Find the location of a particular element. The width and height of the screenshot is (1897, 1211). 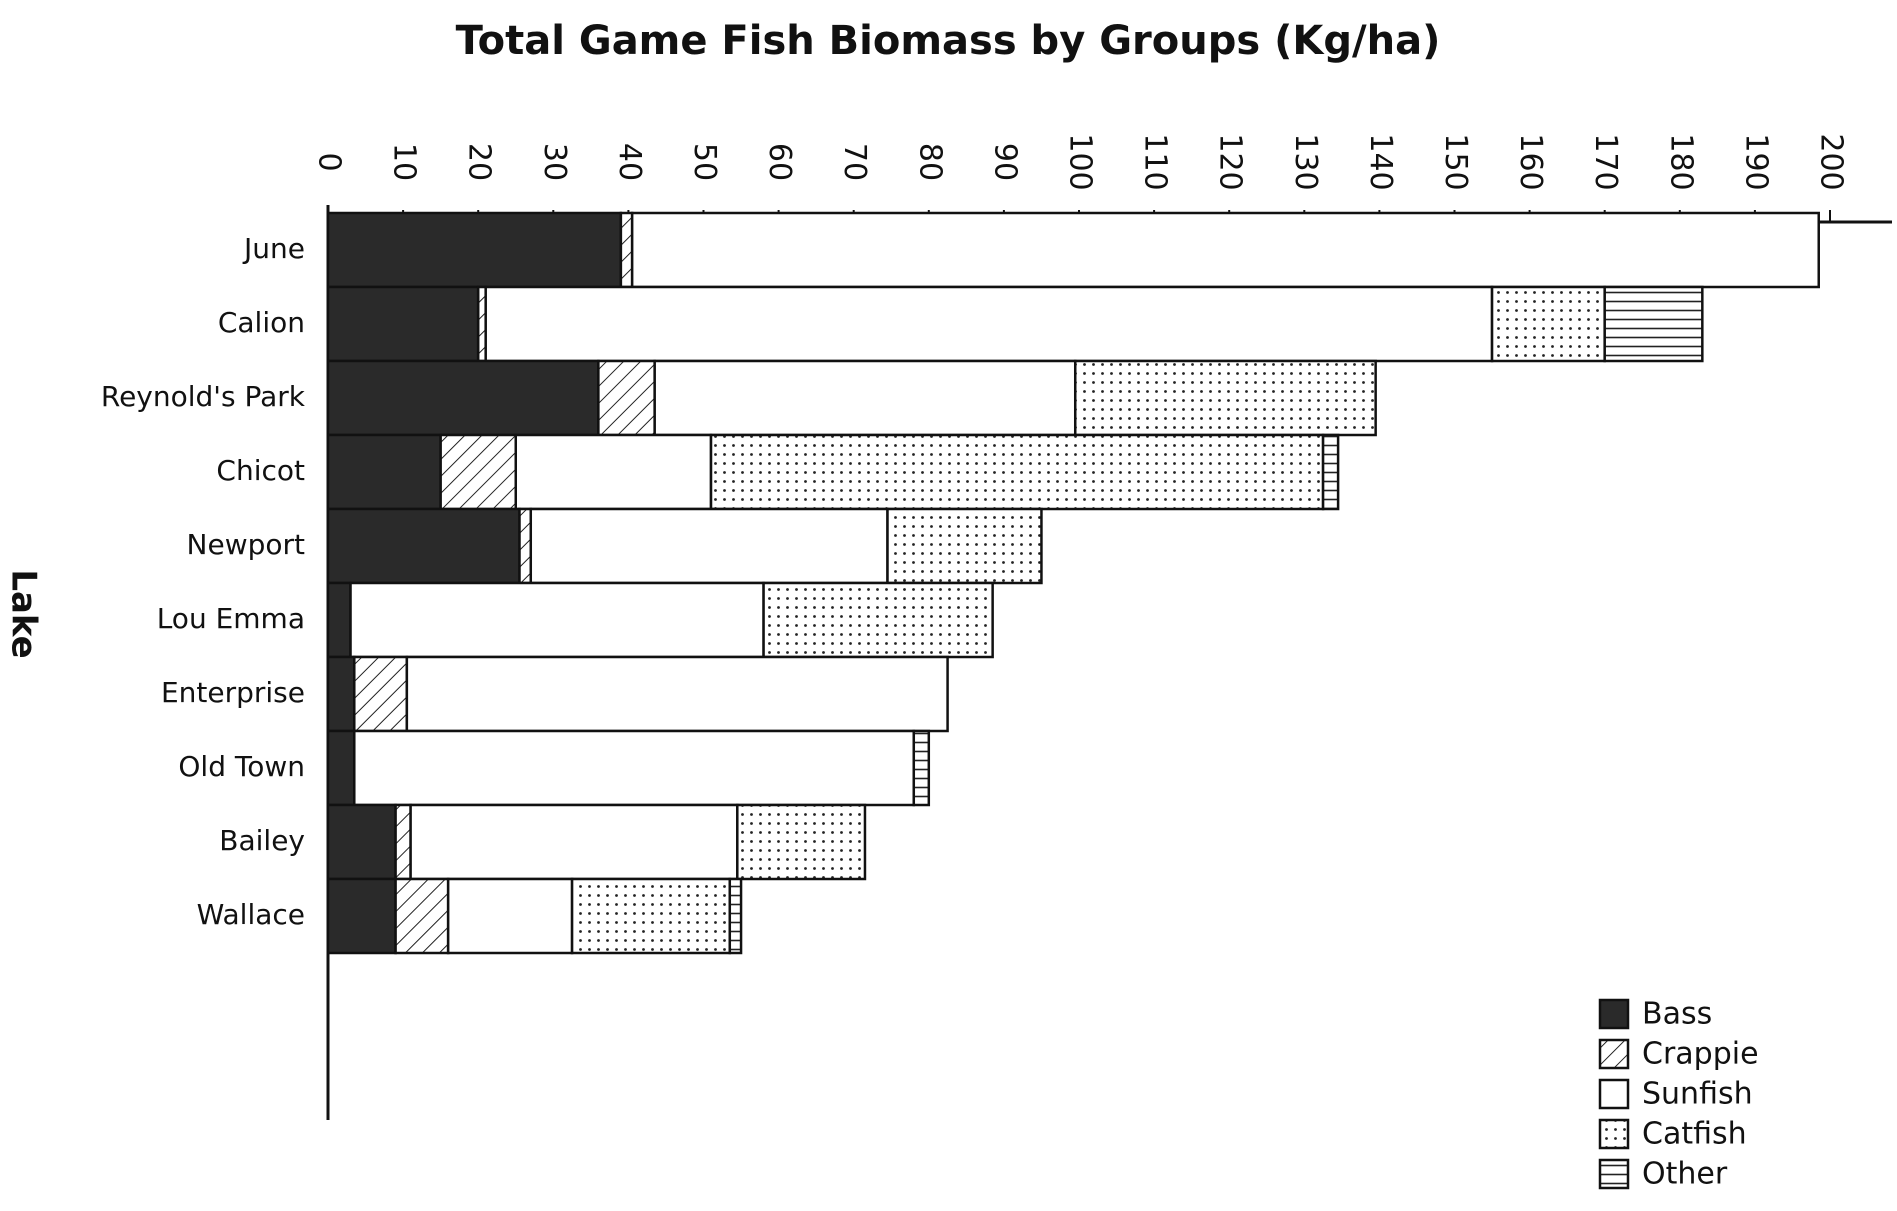

y-tick-label: Wallace is located at coordinates (251, 914).